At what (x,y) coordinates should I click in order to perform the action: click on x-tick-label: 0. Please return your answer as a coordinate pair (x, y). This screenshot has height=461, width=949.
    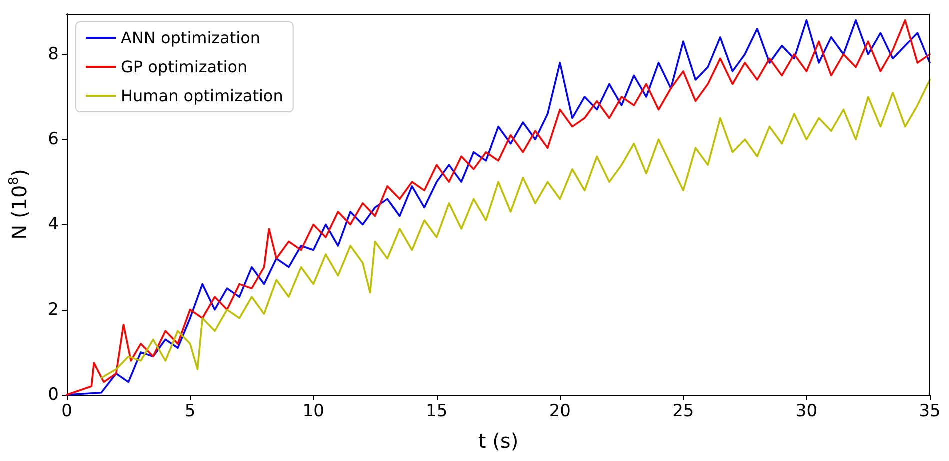
    Looking at the image, I should click on (67, 412).